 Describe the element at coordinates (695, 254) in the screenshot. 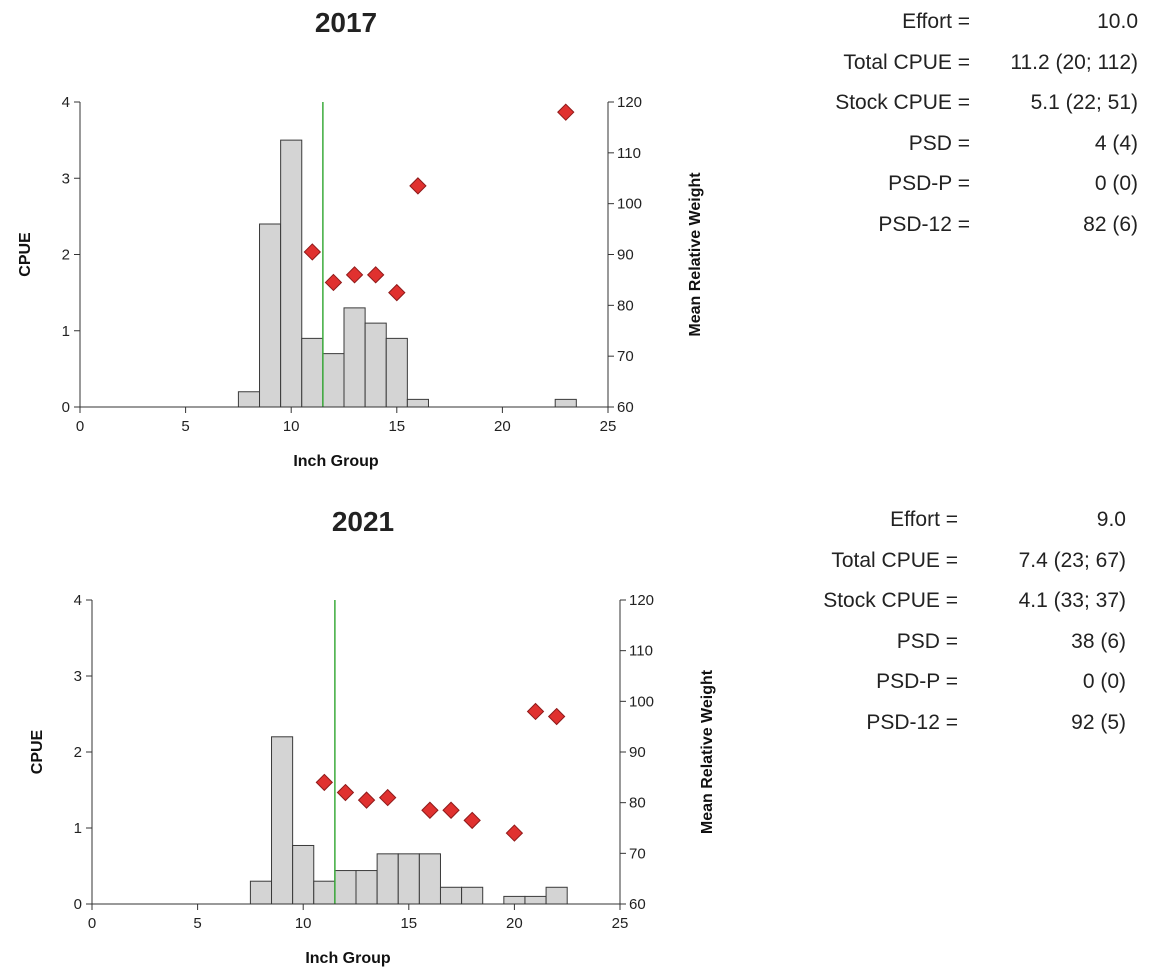

I see `y2-axis-label: Mean Relative Weight` at that location.